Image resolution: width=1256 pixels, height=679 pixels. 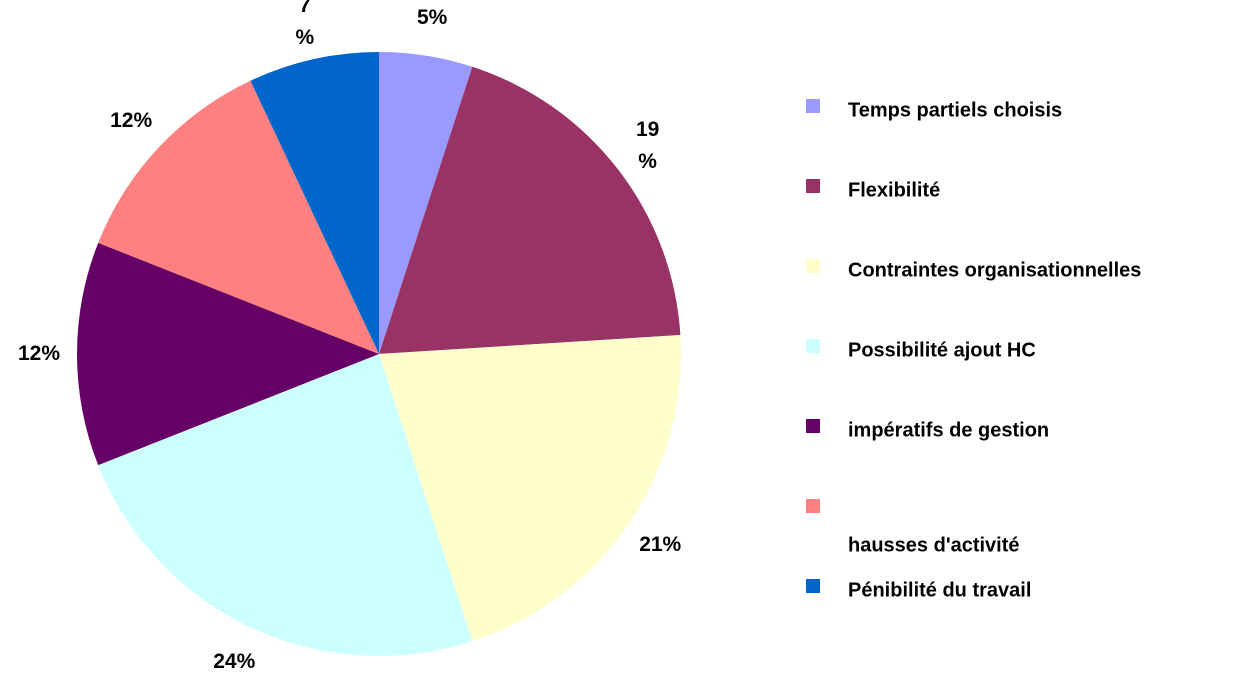 What do you see at coordinates (305, 25) in the screenshot?
I see `data-label: 7 %` at bounding box center [305, 25].